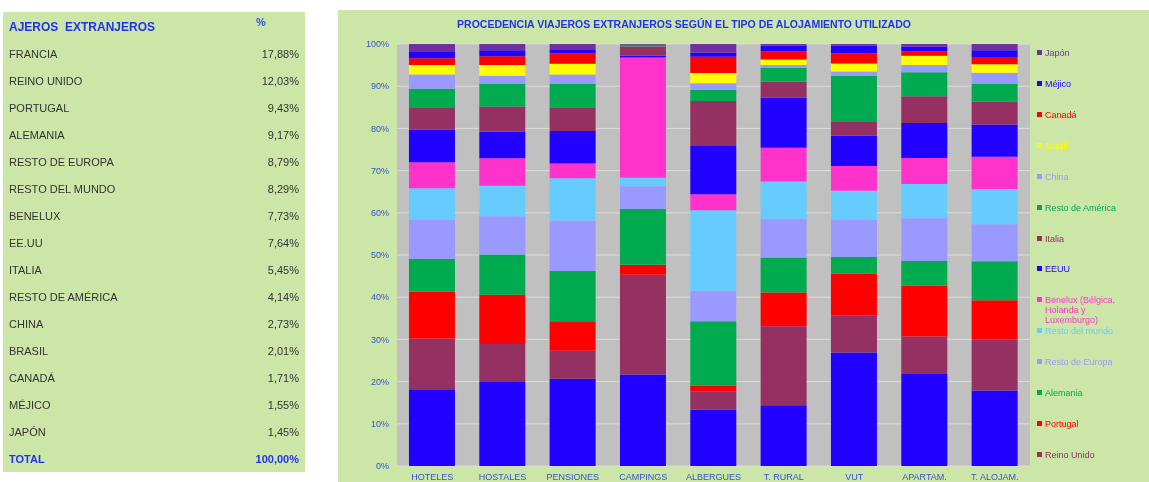  I want to click on x-tick-label: VUT, so click(854, 477).